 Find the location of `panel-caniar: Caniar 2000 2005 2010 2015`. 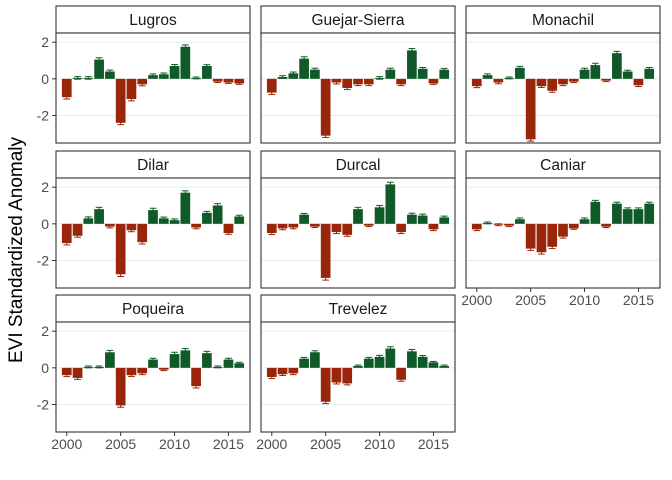

panel-caniar: Caniar 2000 2005 2010 2015 is located at coordinates (561, 229).